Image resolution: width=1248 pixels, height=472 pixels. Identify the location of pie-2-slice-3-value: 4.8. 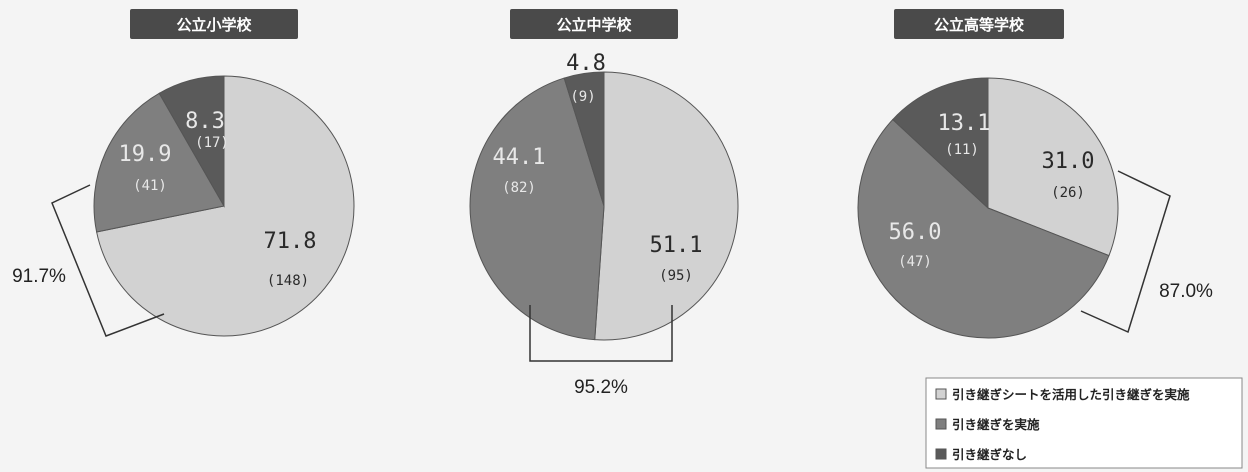
(586, 63).